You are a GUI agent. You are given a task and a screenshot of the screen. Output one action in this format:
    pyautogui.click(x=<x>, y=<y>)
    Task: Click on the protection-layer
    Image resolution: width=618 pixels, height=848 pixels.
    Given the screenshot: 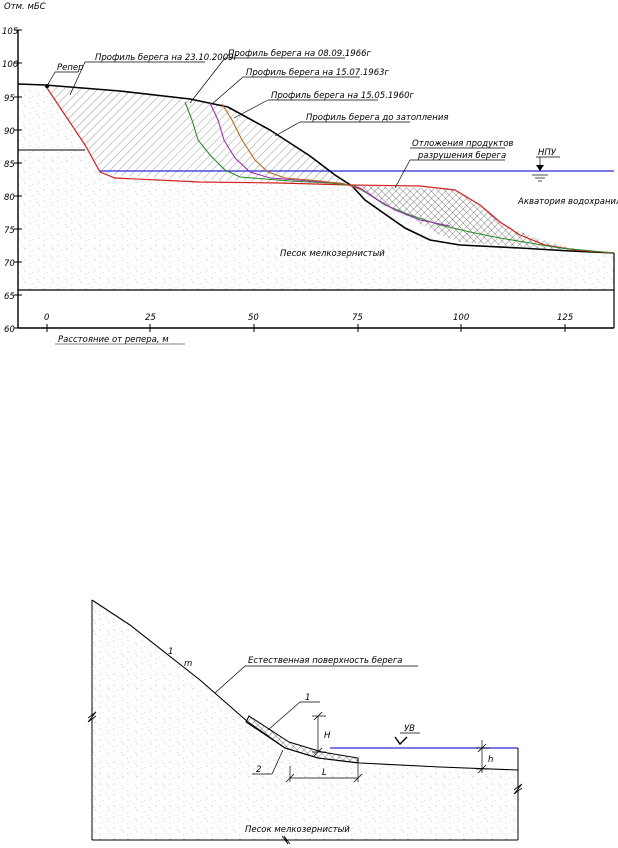 What is the action you would take?
    pyautogui.click(x=302, y=739)
    